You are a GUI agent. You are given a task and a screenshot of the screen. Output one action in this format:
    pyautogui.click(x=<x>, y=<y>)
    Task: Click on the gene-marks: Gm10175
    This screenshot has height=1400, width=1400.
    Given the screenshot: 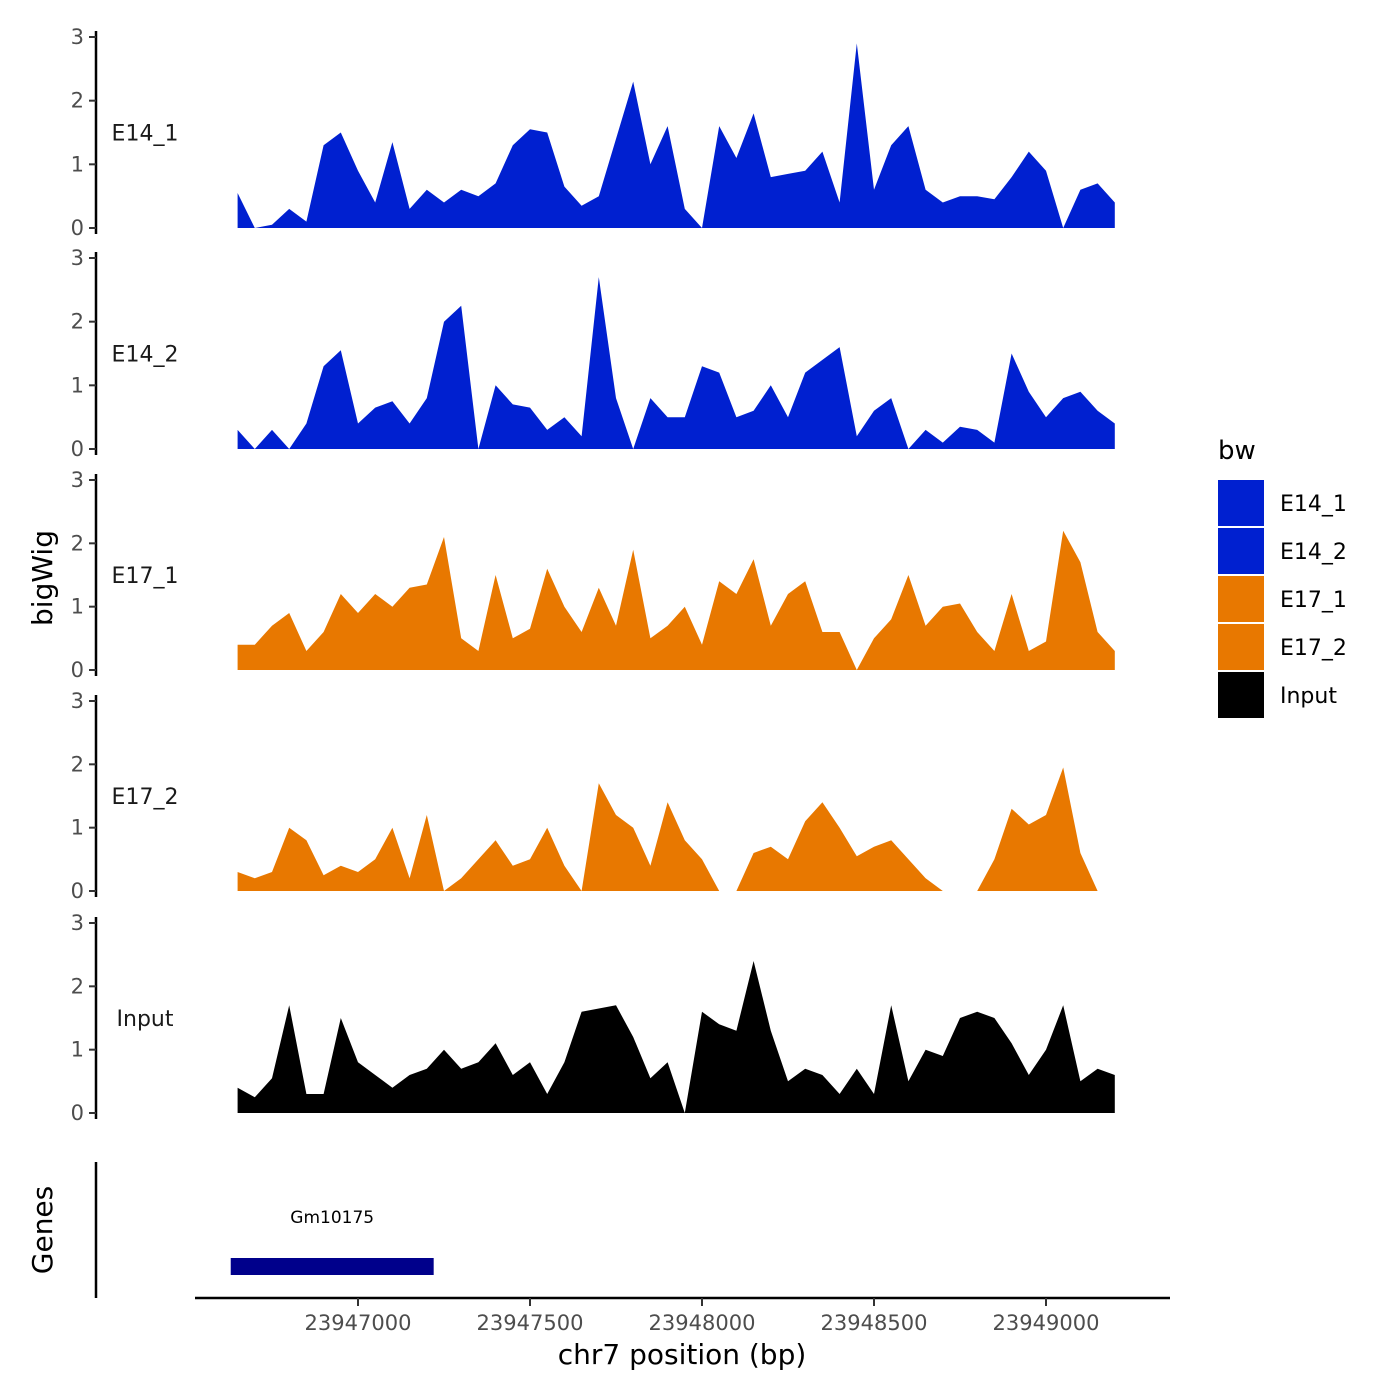 What is the action you would take?
    pyautogui.click(x=332, y=1241)
    